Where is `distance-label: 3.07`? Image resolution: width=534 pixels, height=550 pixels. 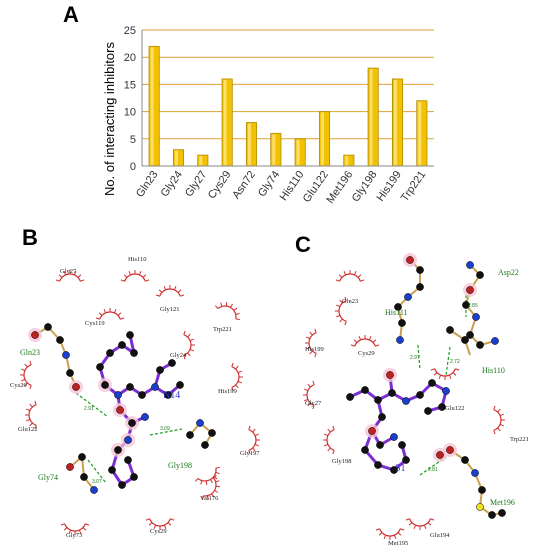
distance-label: 3.07 is located at coordinates (97, 482).